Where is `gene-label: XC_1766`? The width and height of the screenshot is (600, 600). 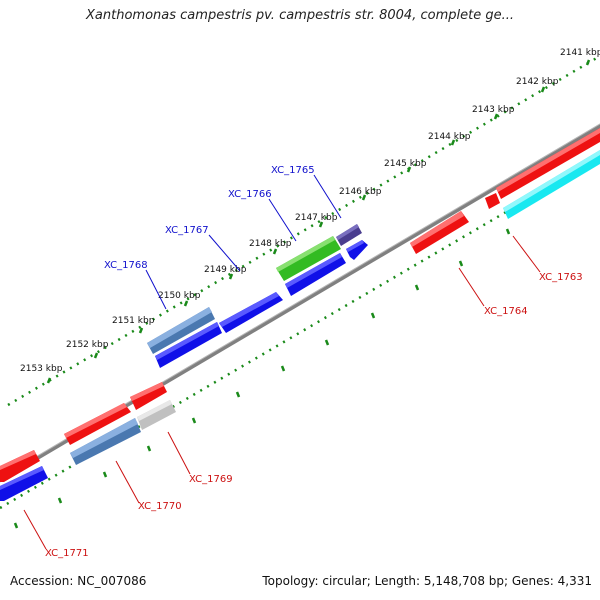 gene-label: XC_1766 is located at coordinates (250, 194).